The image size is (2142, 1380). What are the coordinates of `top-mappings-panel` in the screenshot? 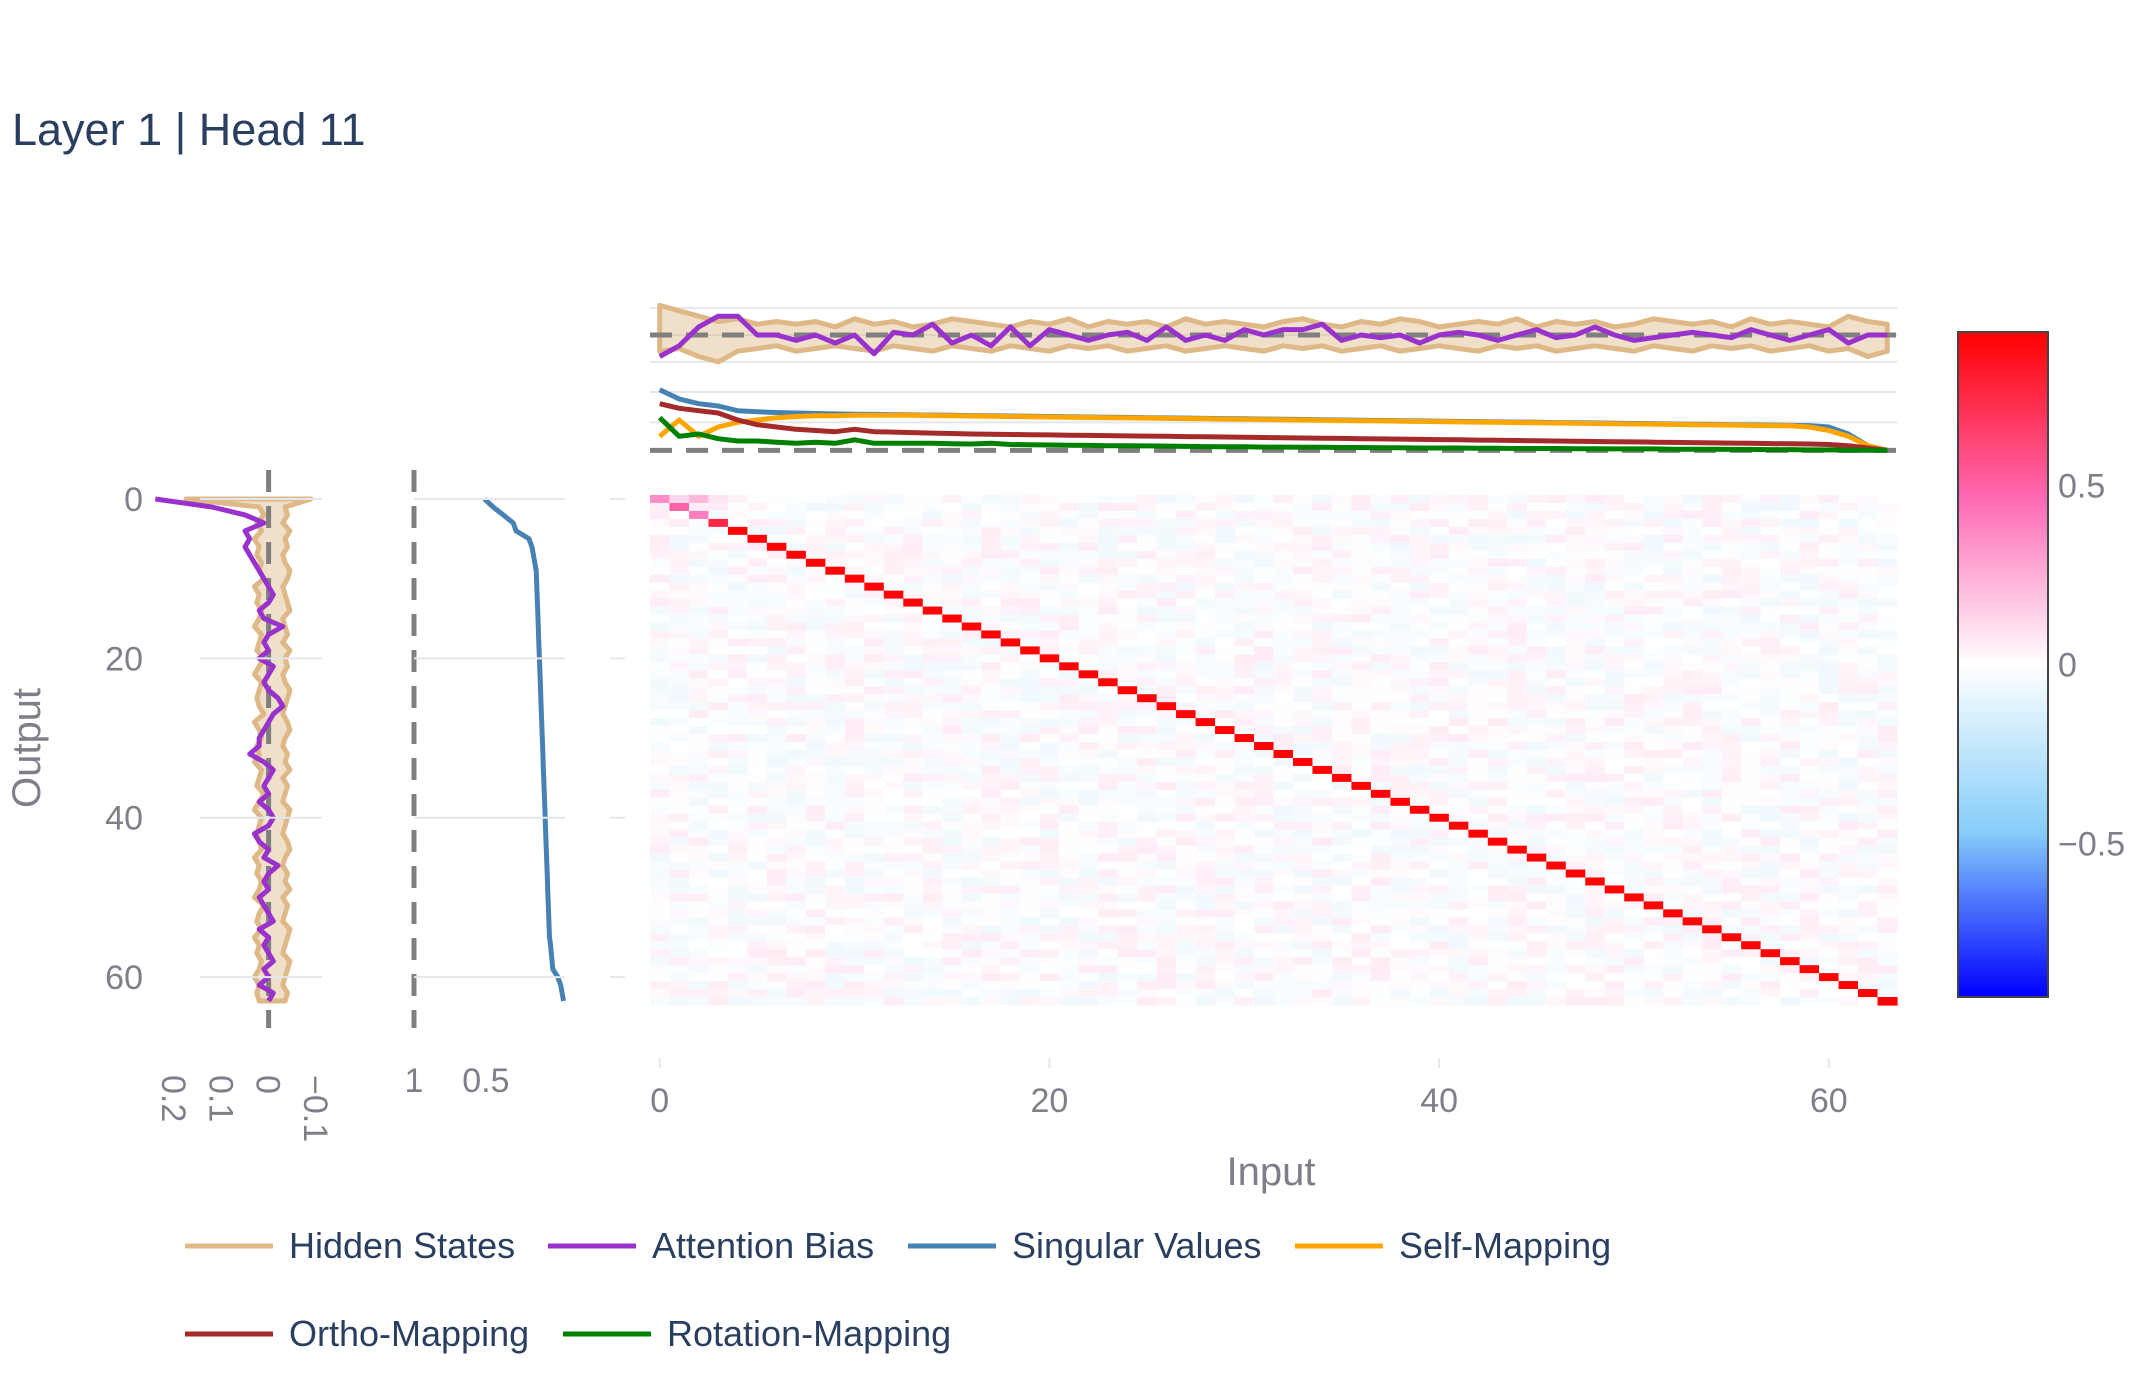 It's located at (1273, 420).